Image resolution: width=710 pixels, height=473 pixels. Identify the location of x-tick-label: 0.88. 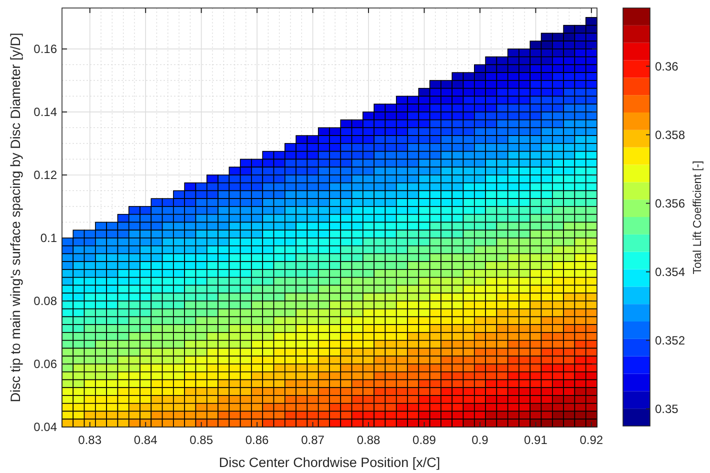
(368, 440).